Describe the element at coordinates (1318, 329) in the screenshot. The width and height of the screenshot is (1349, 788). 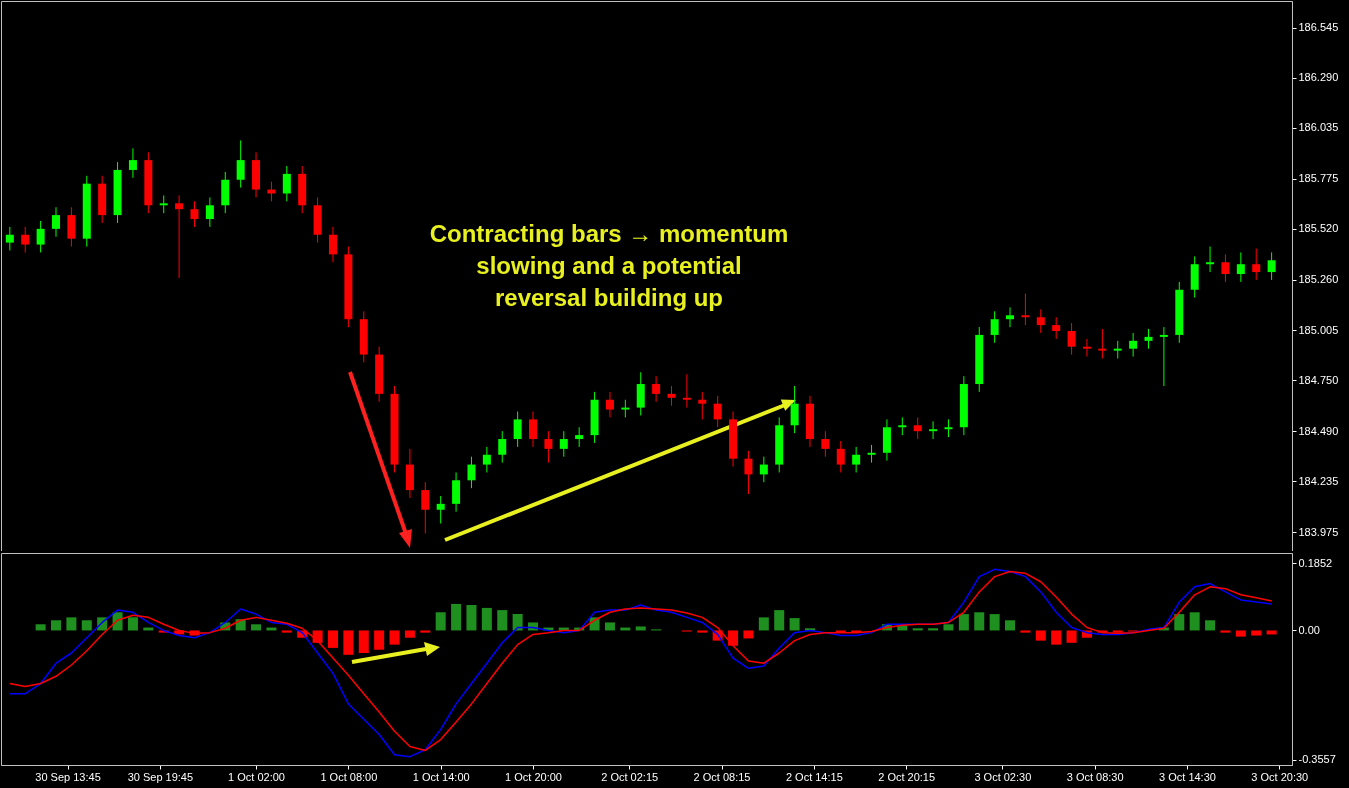
I see `y-tick-label: 185.005` at that location.